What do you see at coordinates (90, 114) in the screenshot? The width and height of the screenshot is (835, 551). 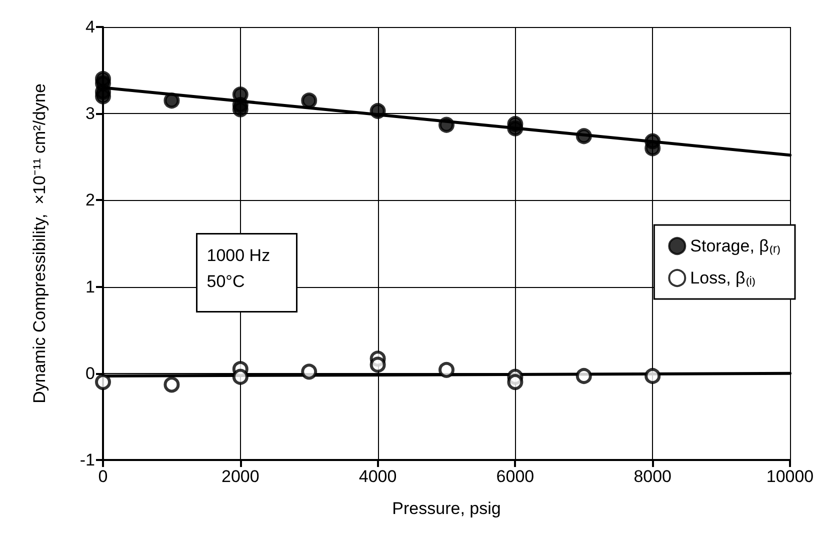 I see `y-tick-label: 3` at bounding box center [90, 114].